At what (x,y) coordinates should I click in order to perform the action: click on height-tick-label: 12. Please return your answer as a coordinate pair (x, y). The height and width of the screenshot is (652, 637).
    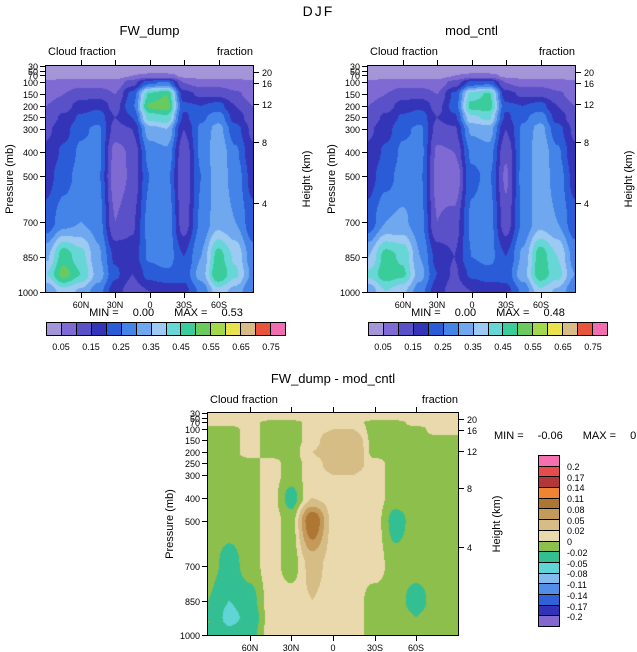
    Looking at the image, I should click on (589, 105).